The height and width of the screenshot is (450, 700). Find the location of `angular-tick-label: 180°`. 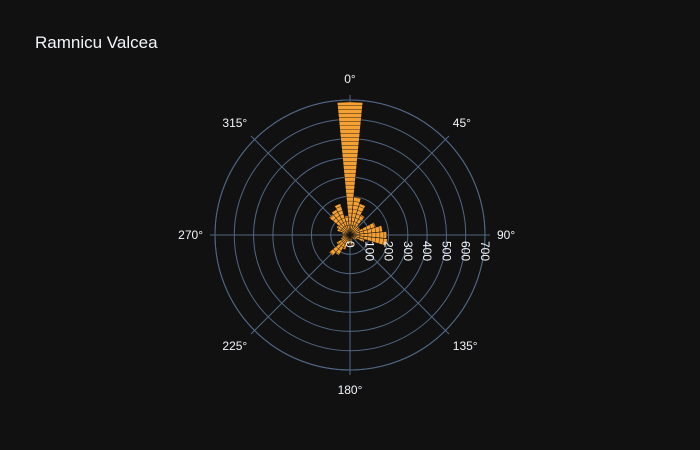

angular-tick-label: 180° is located at coordinates (350, 390).